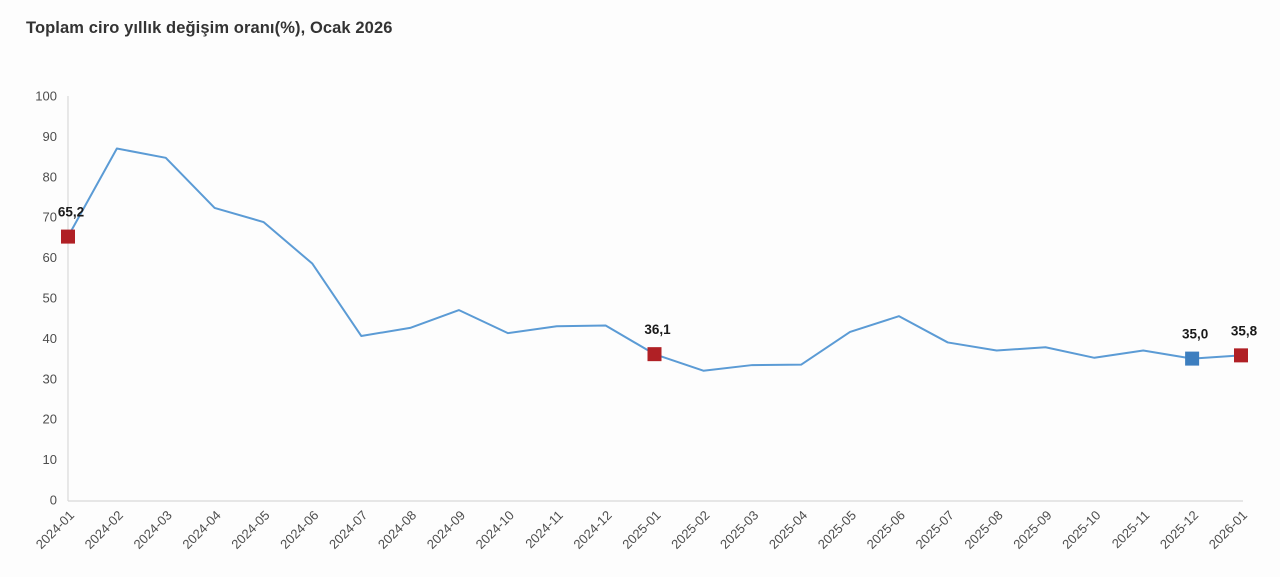  Describe the element at coordinates (71, 212) in the screenshot. I see `data-point-label-2024-01: 65,2` at that location.